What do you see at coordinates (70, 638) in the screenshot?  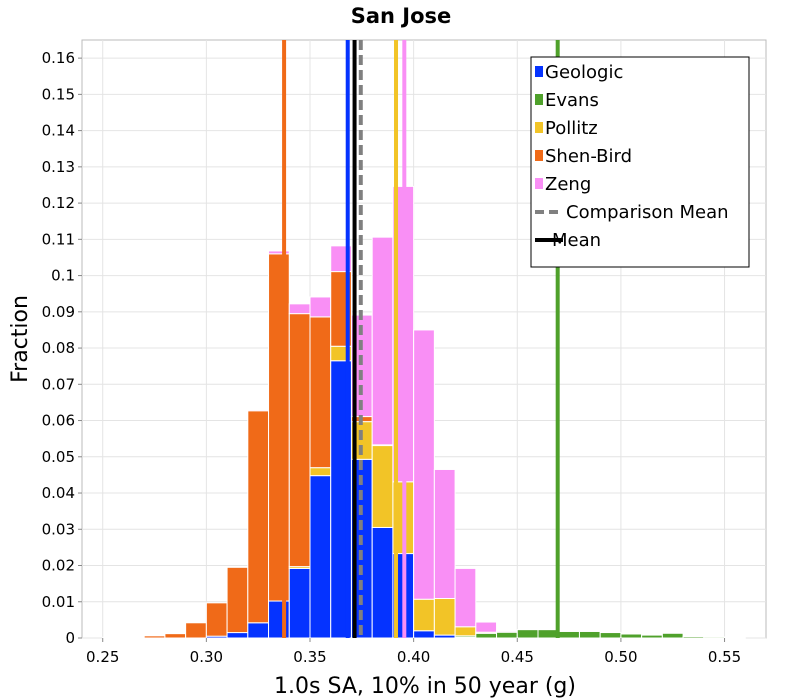 I see `y-tick-label: 0` at bounding box center [70, 638].